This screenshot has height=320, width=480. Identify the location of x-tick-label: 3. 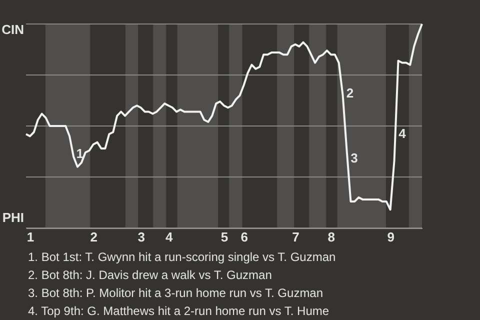
(141, 237).